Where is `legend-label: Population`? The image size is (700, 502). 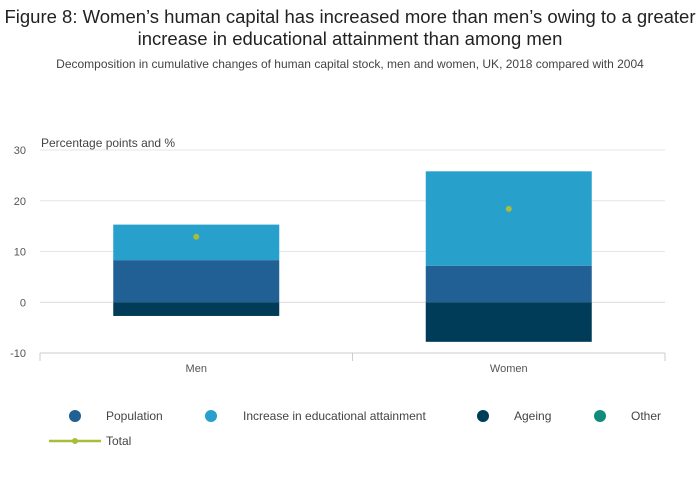 legend-label: Population is located at coordinates (134, 416).